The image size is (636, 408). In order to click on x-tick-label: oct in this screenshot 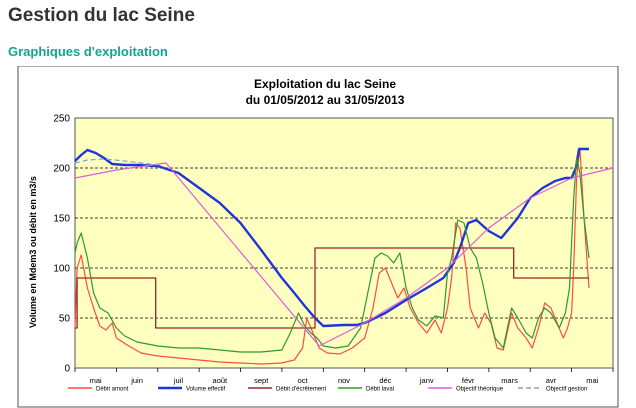, I will do `click(303, 380)`.